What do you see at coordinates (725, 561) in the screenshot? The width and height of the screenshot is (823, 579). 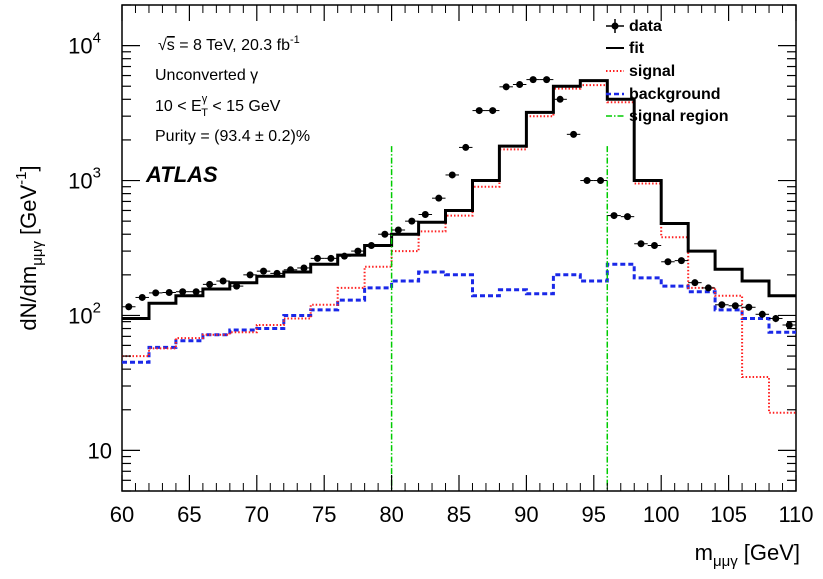 I see `x-axis-title-sub: μμγ` at bounding box center [725, 561].